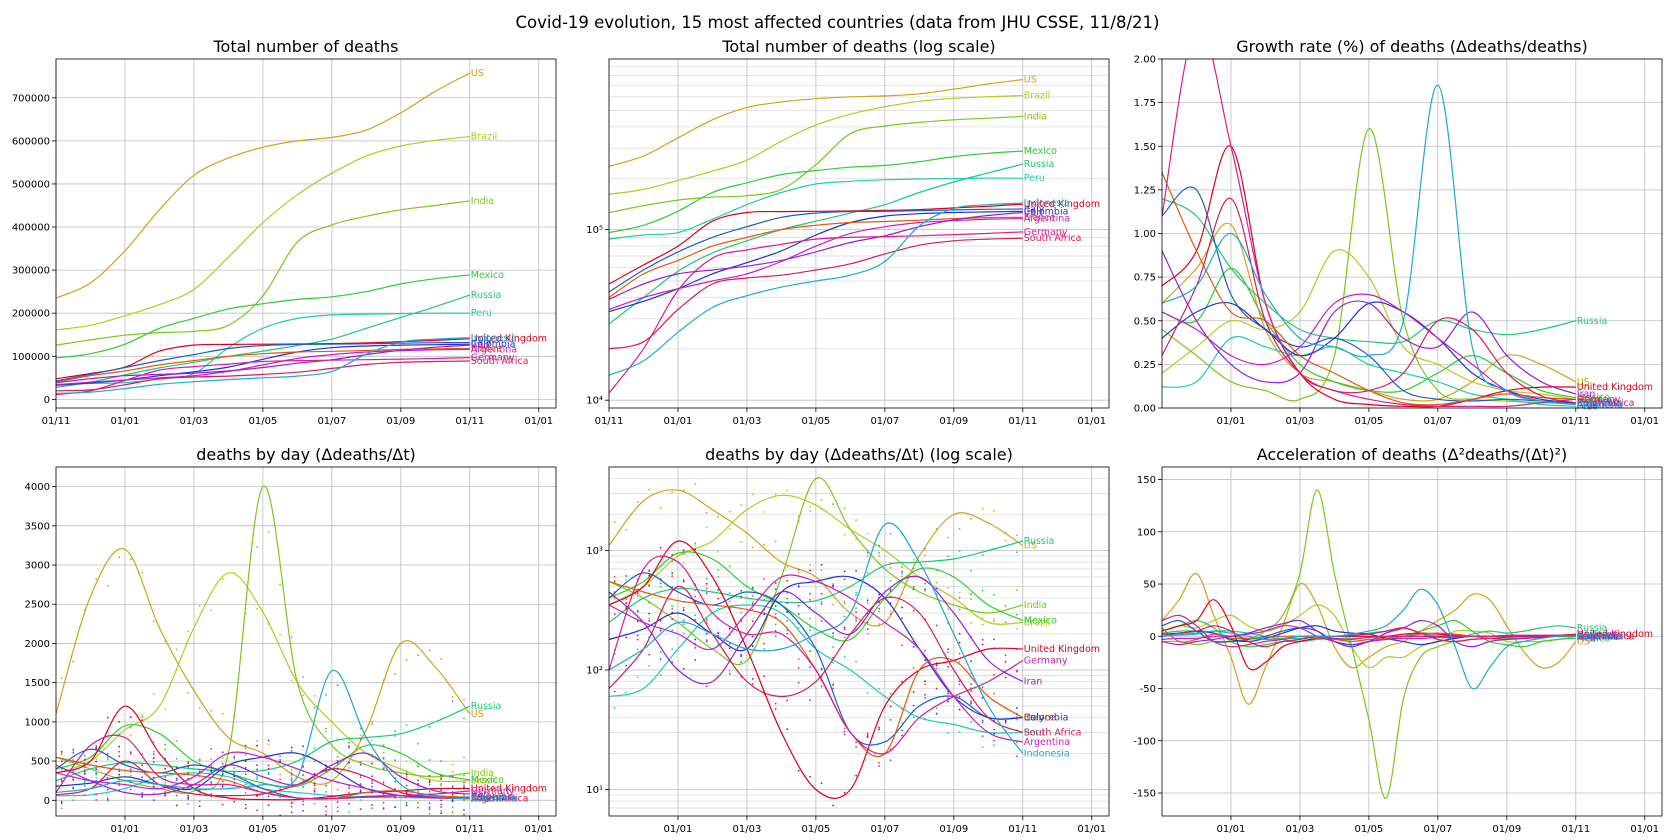 This screenshot has width=1675, height=840. Describe the element at coordinates (747, 829) in the screenshot. I see `x-tick-label: 01/03` at that location.